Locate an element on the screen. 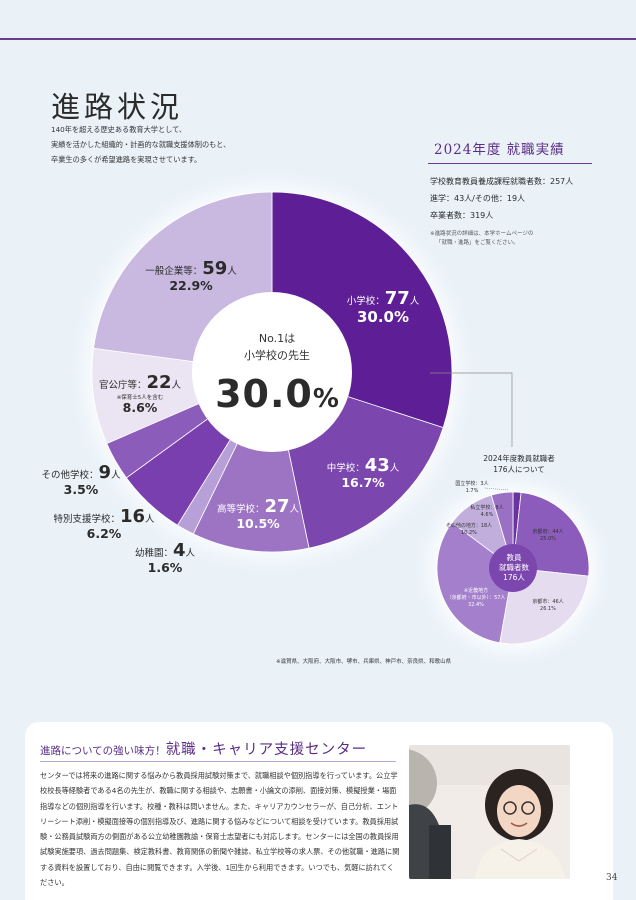  region-note: ※滋賀県、大阪府、大阪市、堺市、兵庫県、神戸市、奈良県、和歌山県 is located at coordinates (364, 662).